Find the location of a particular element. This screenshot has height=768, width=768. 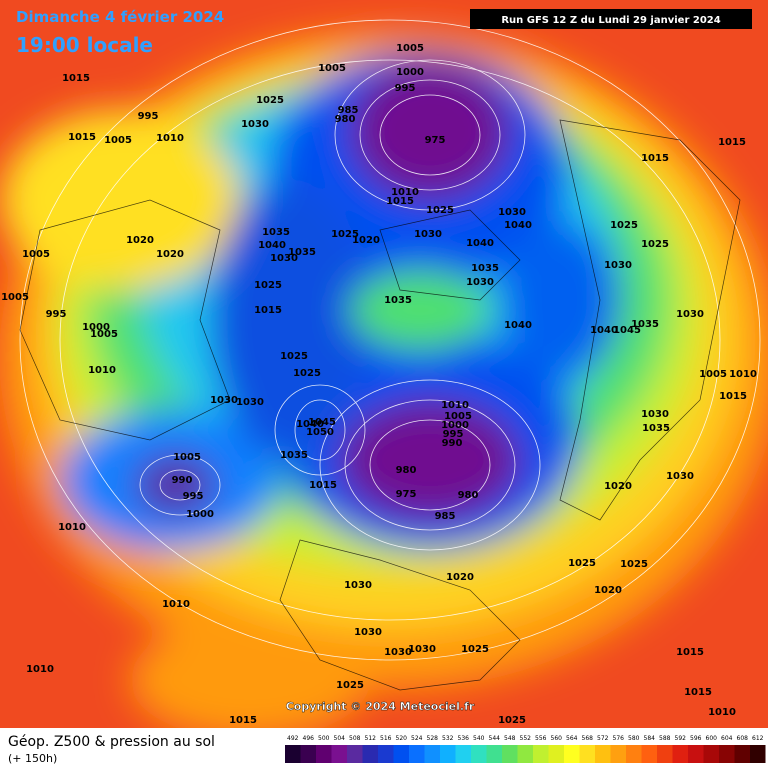

isobar-label: 1045 is located at coordinates (322, 422).